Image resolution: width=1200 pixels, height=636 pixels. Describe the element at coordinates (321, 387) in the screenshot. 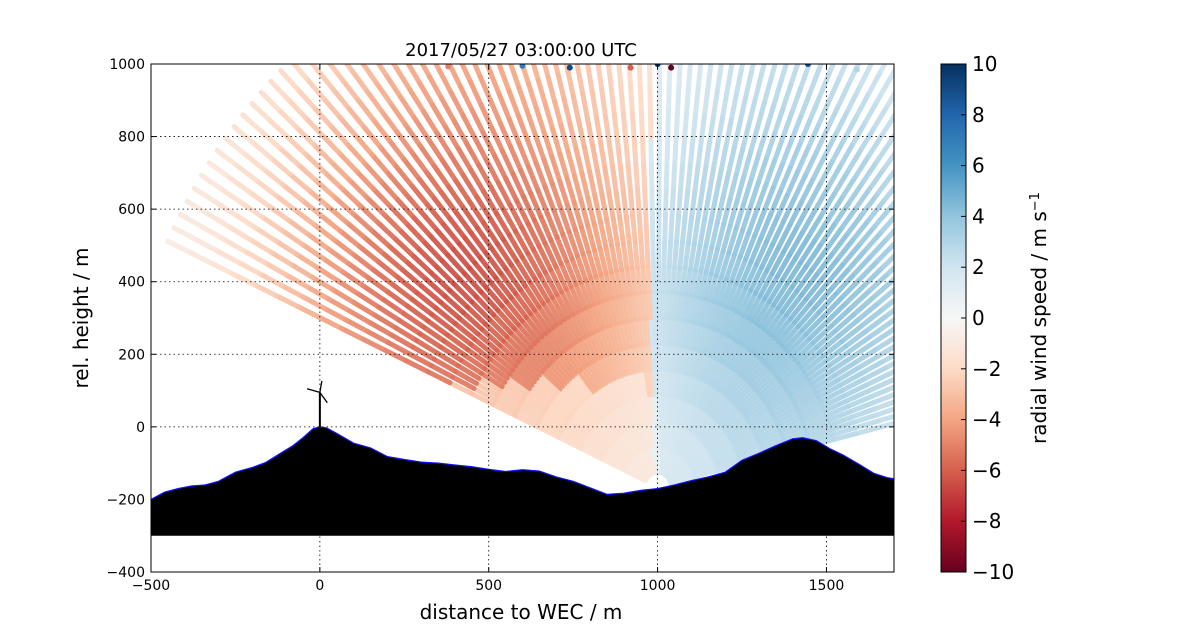

I see `turbine-blade` at that location.